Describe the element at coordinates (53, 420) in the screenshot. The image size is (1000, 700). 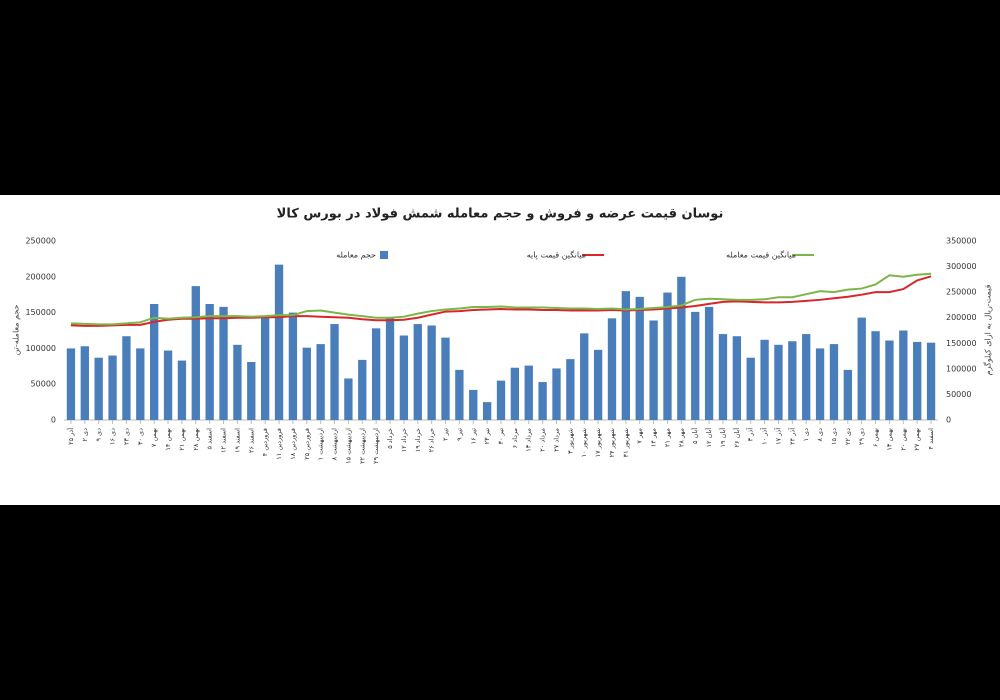
I see `y-tick-label: 0` at that location.